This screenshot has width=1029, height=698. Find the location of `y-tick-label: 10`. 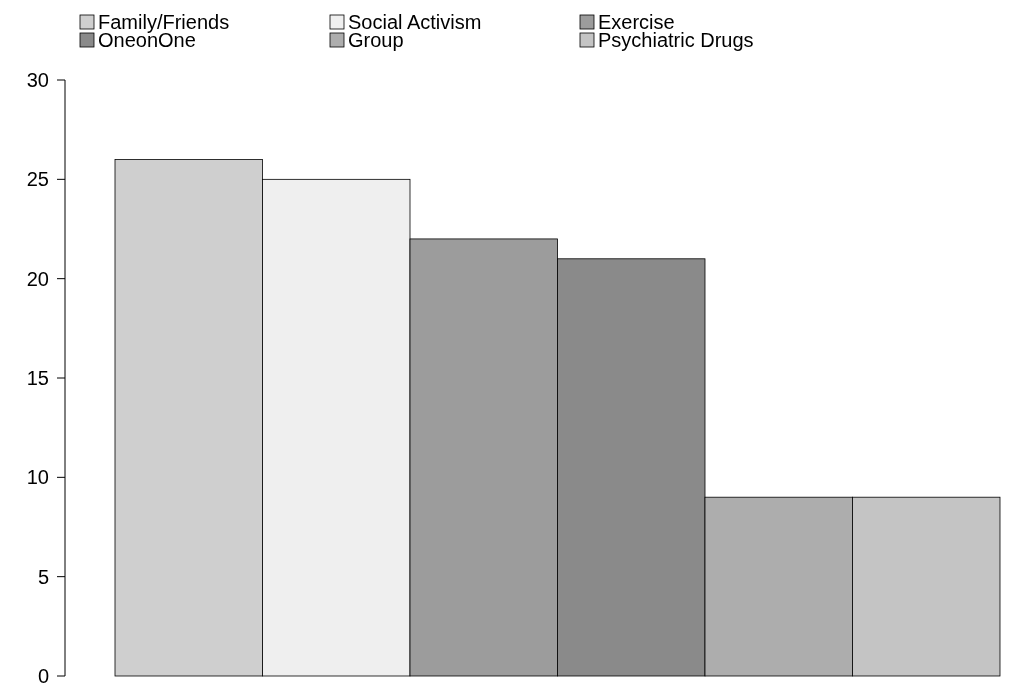

y-tick-label: 10 is located at coordinates (37, 477).